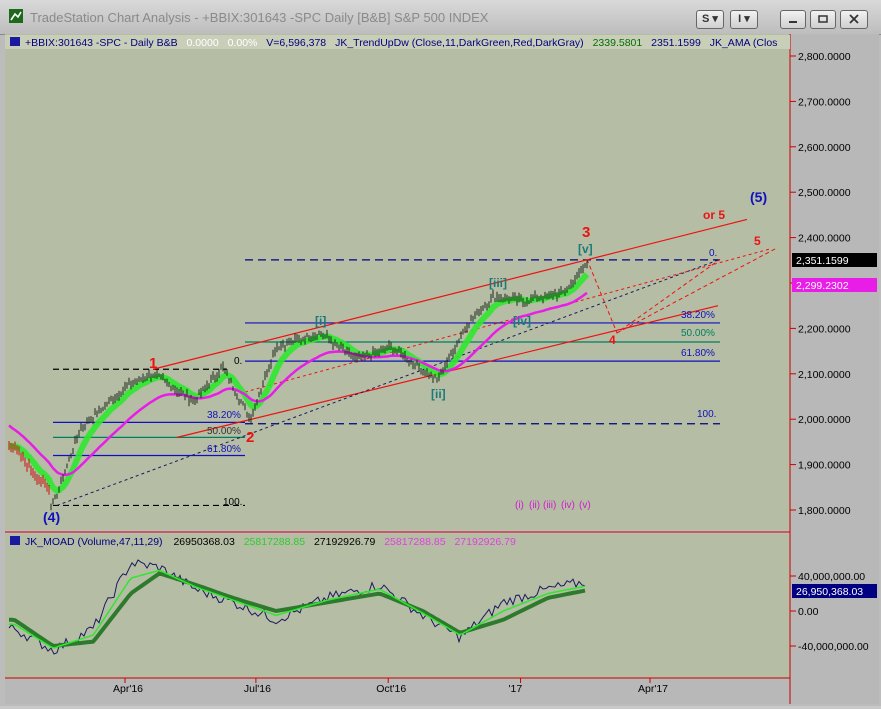  What do you see at coordinates (698, 333) in the screenshot?
I see `fib-b-500-label: 50.00%` at bounding box center [698, 333].